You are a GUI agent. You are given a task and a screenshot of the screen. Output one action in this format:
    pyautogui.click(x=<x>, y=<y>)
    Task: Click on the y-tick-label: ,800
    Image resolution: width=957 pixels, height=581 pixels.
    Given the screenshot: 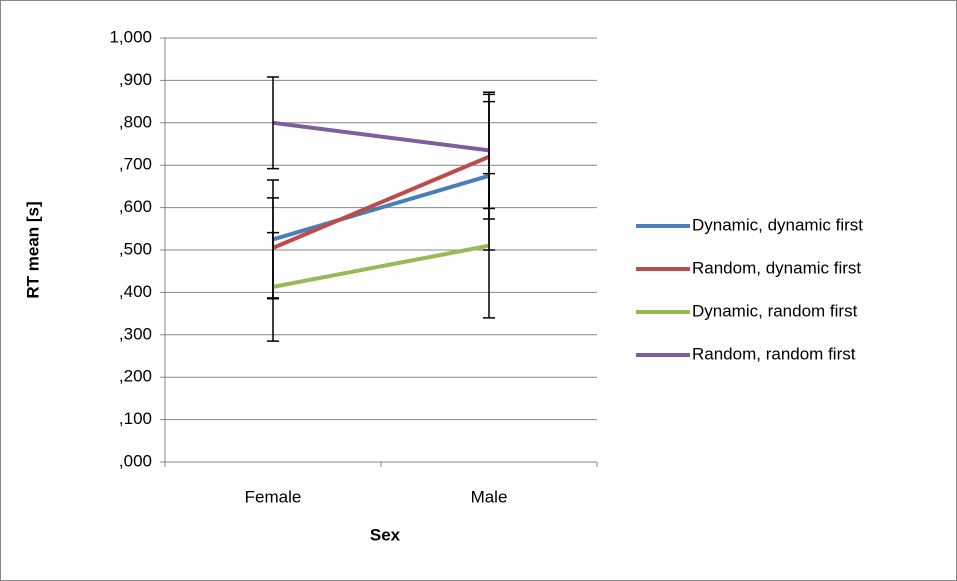 What is the action you would take?
    pyautogui.click(x=135, y=121)
    